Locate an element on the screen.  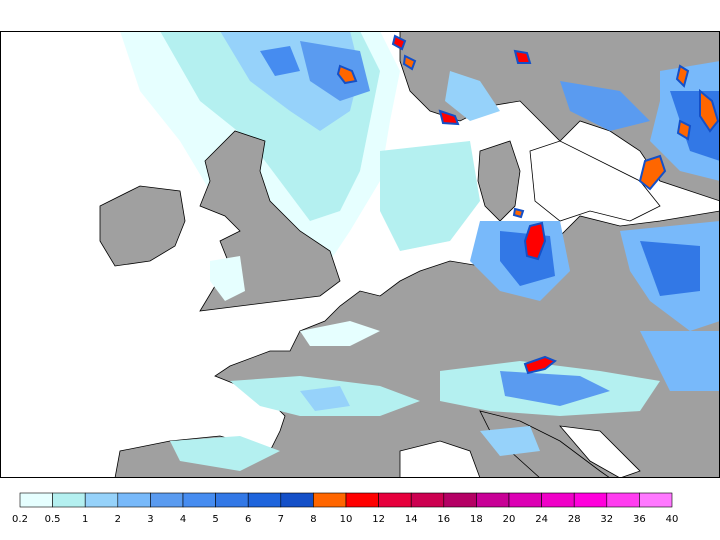
legend-tick-label: 2 is located at coordinates (118, 519).